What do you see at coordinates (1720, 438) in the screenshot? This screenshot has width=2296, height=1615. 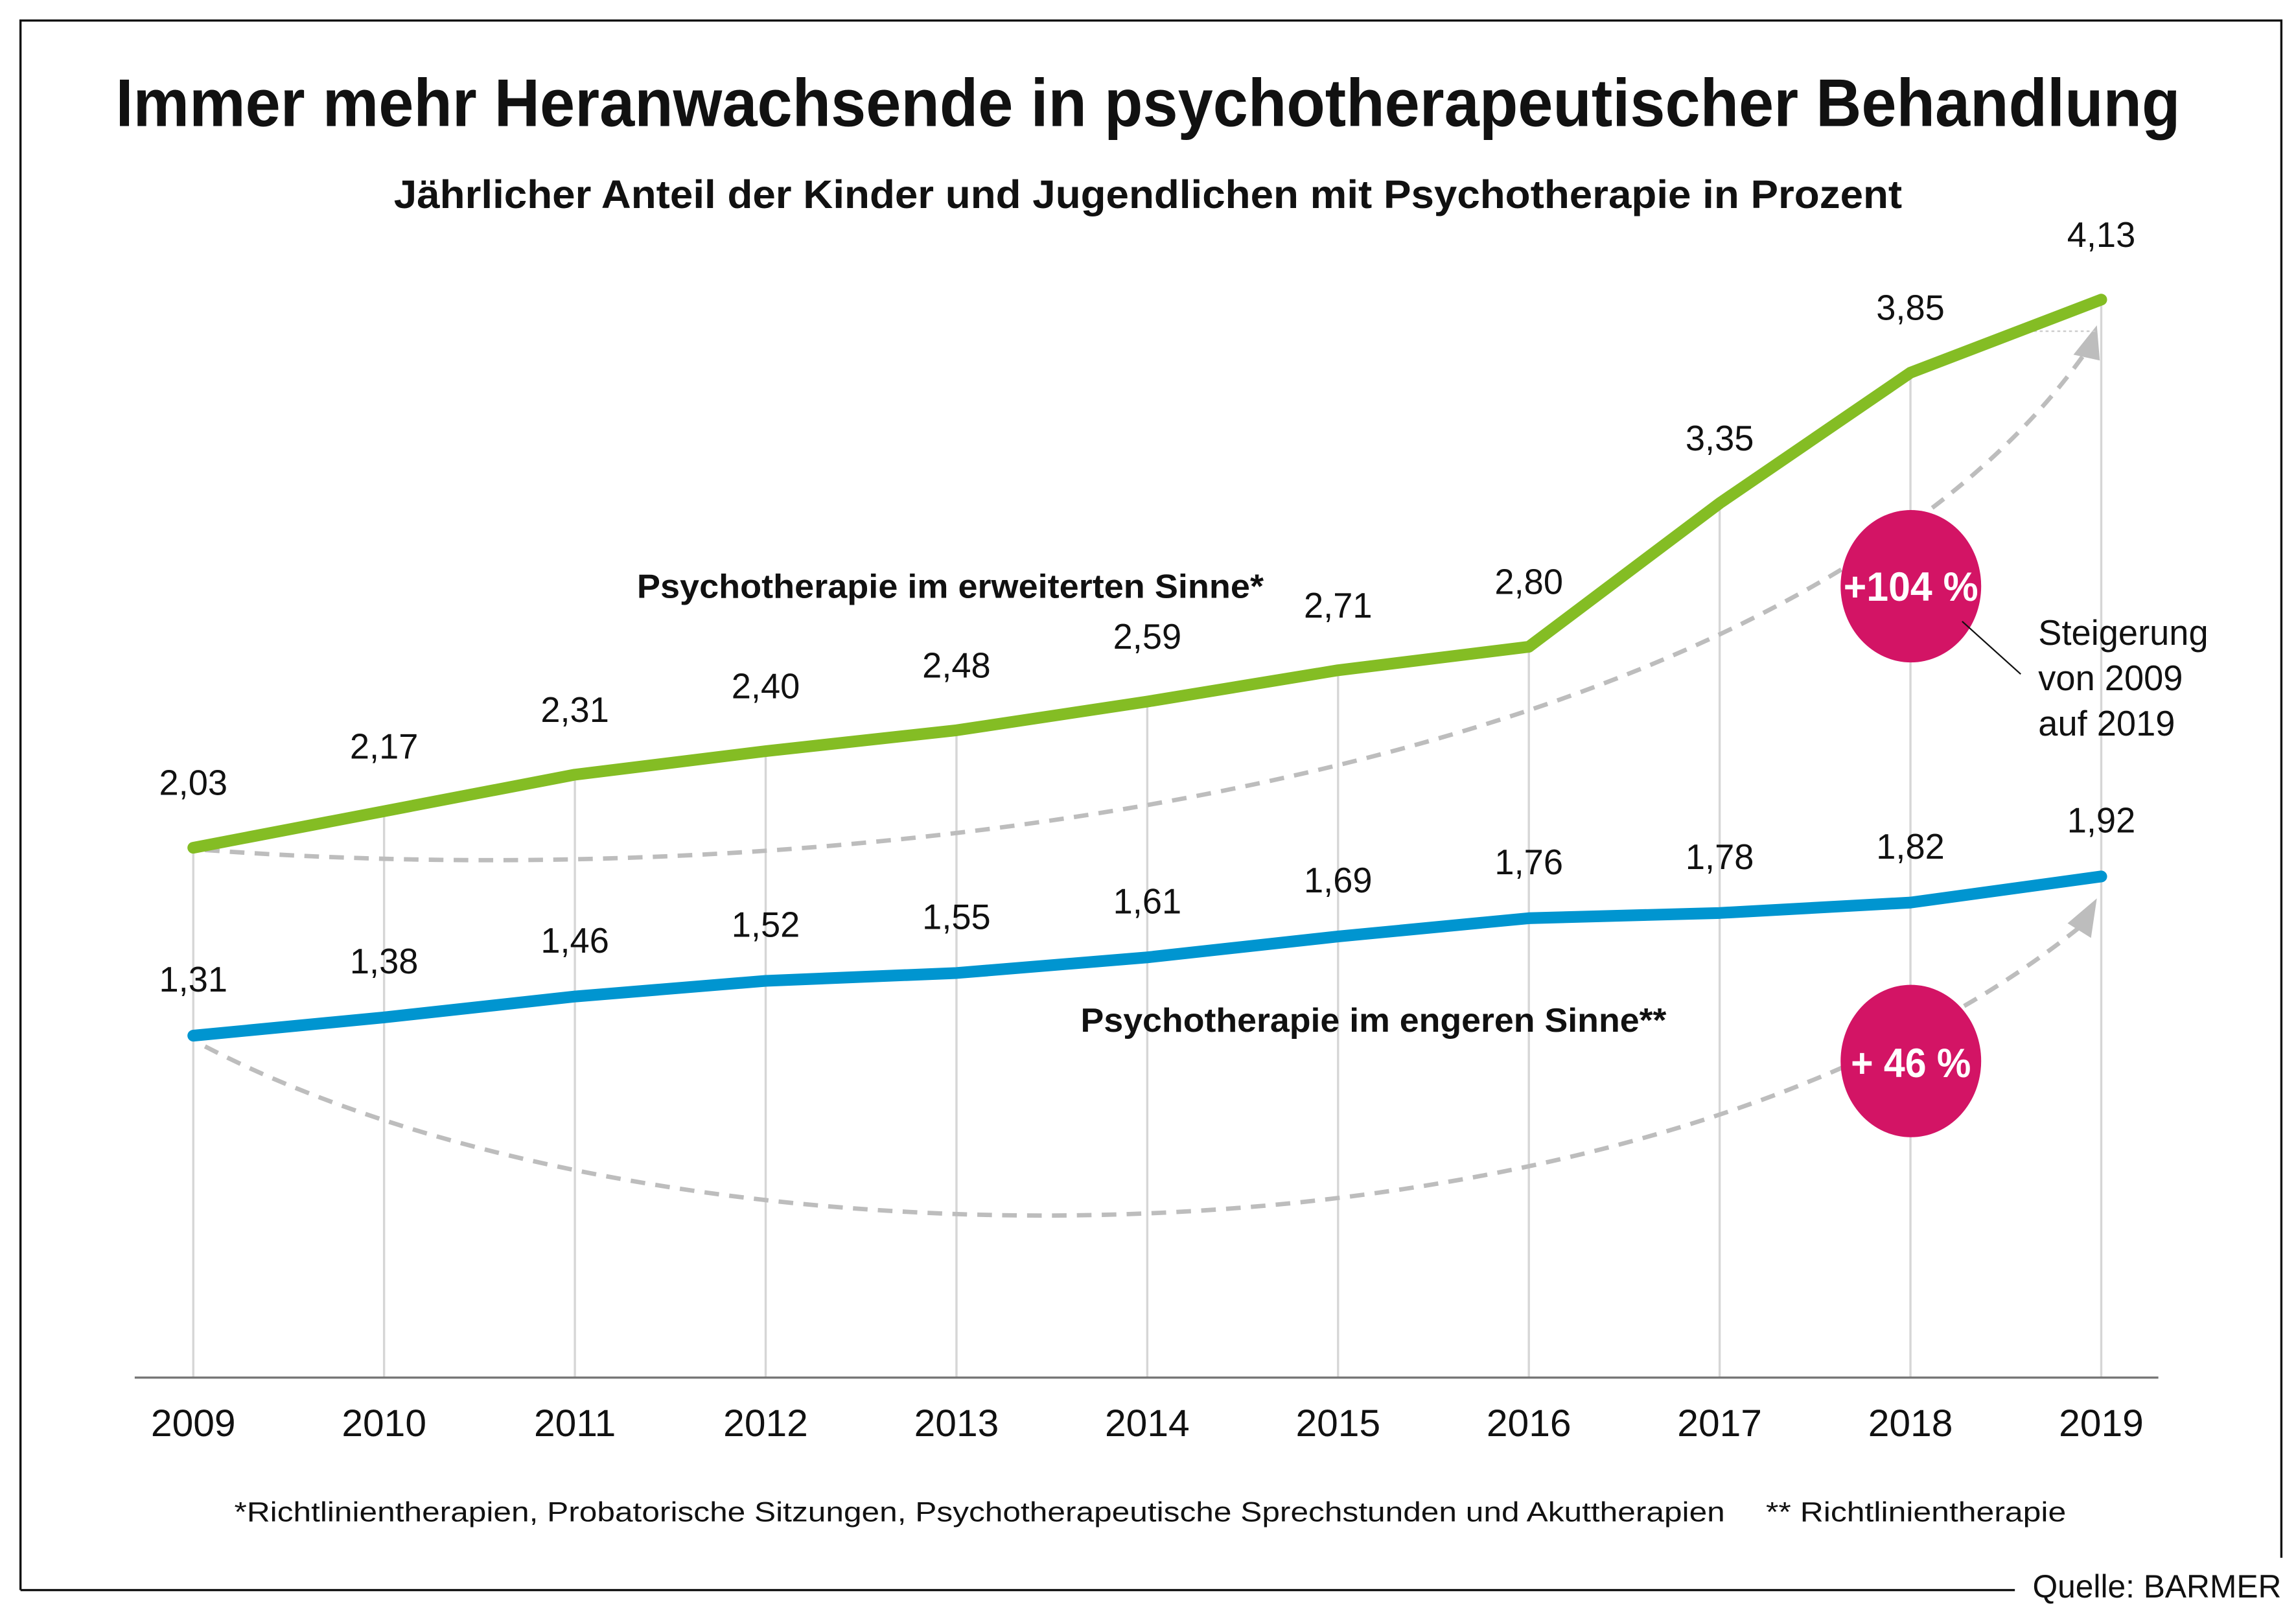 I see `data-label: 3,35` at bounding box center [1720, 438].